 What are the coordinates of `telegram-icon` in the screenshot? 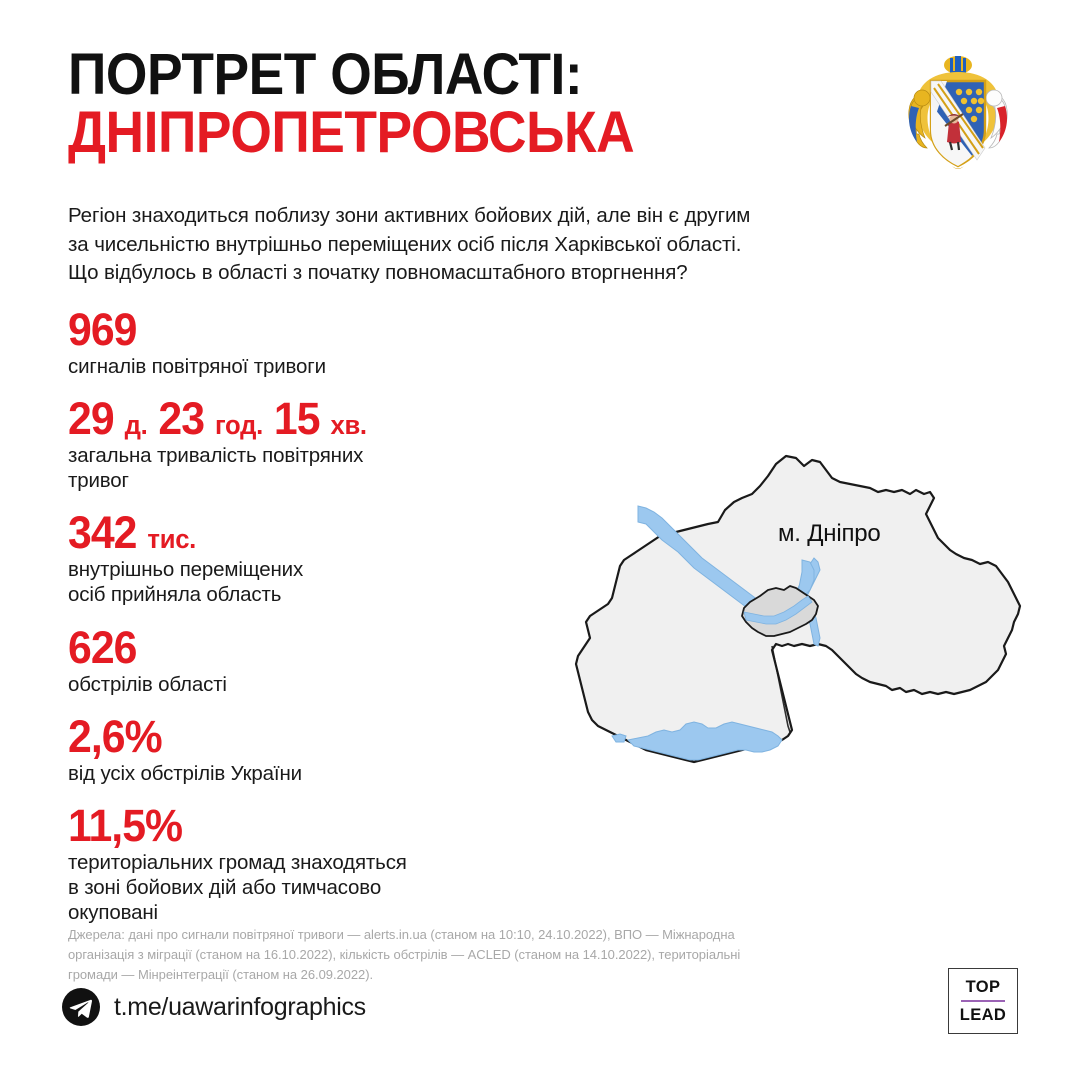 It's located at (81, 1007).